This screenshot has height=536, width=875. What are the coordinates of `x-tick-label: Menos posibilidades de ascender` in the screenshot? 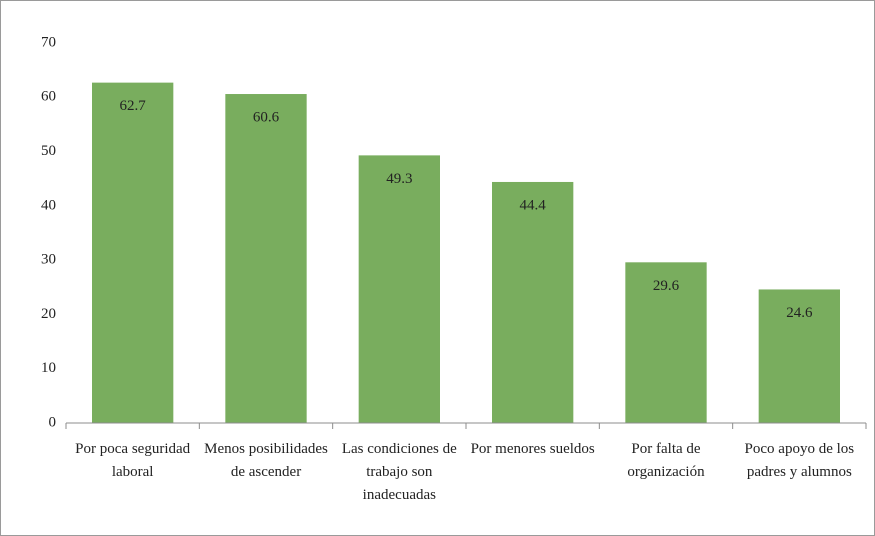 It's located at (266, 460).